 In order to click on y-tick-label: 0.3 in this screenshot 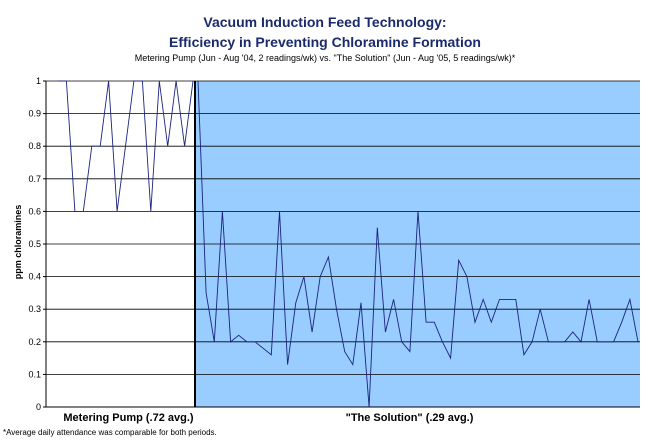, I will do `click(34, 309)`.